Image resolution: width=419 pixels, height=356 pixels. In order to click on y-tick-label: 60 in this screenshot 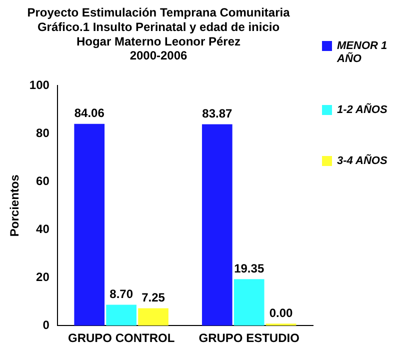, I will do `click(43, 181)`.